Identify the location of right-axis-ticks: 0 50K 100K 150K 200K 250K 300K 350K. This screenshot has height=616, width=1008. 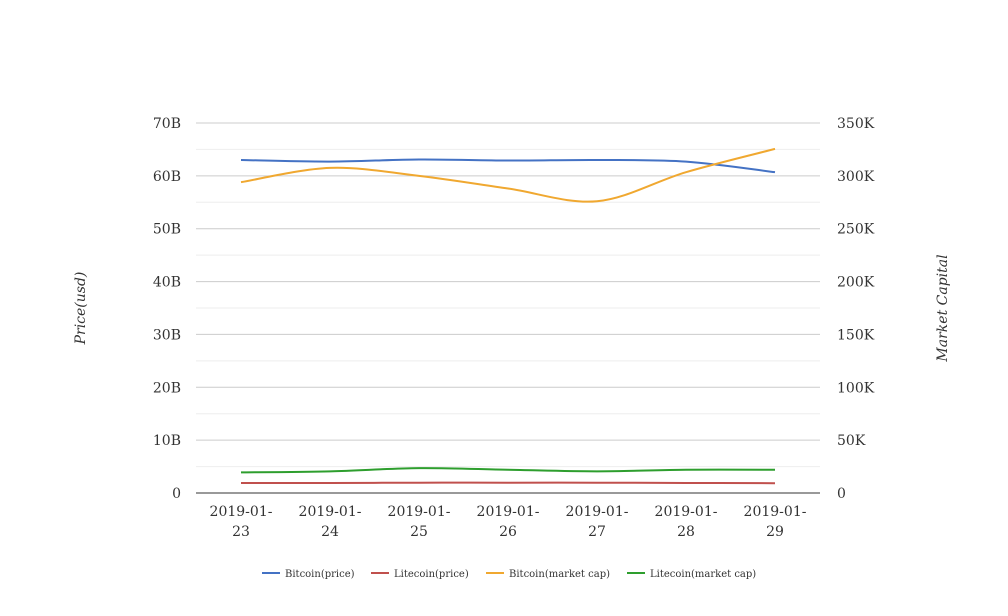
(856, 309).